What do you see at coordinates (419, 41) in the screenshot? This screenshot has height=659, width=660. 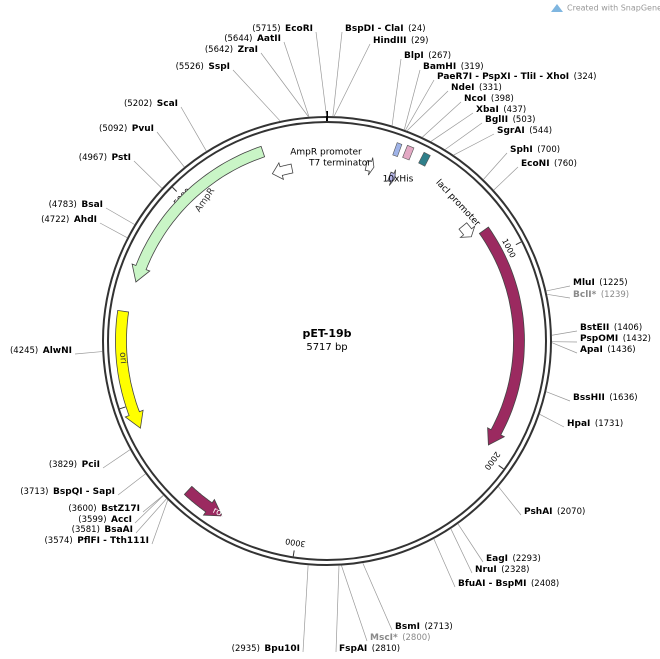 I see `enzyme-site: (29)` at bounding box center [419, 41].